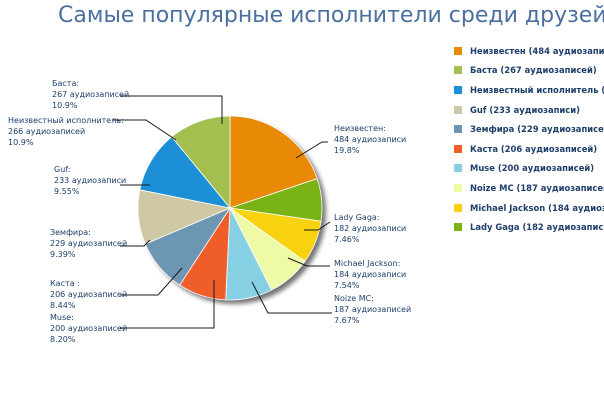 This screenshot has width=604, height=405. Describe the element at coordinates (46, 131) in the screenshot. I see `slice-label-line: 266 аудиозаписей` at that location.